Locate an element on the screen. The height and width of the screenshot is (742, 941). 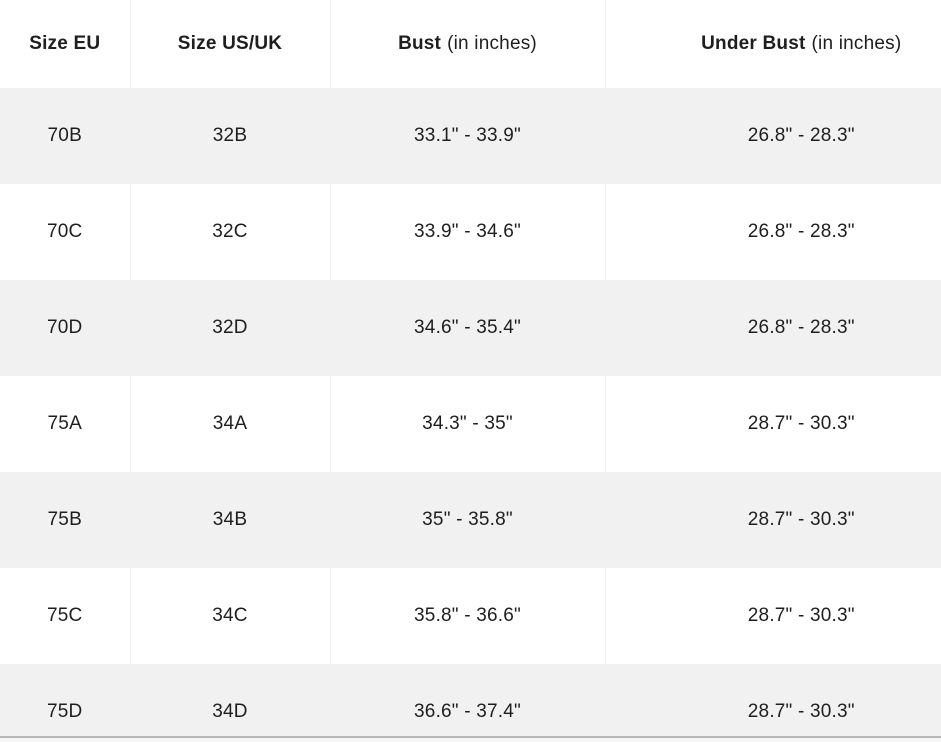
cell-size-usuk: 32D is located at coordinates (230, 328).